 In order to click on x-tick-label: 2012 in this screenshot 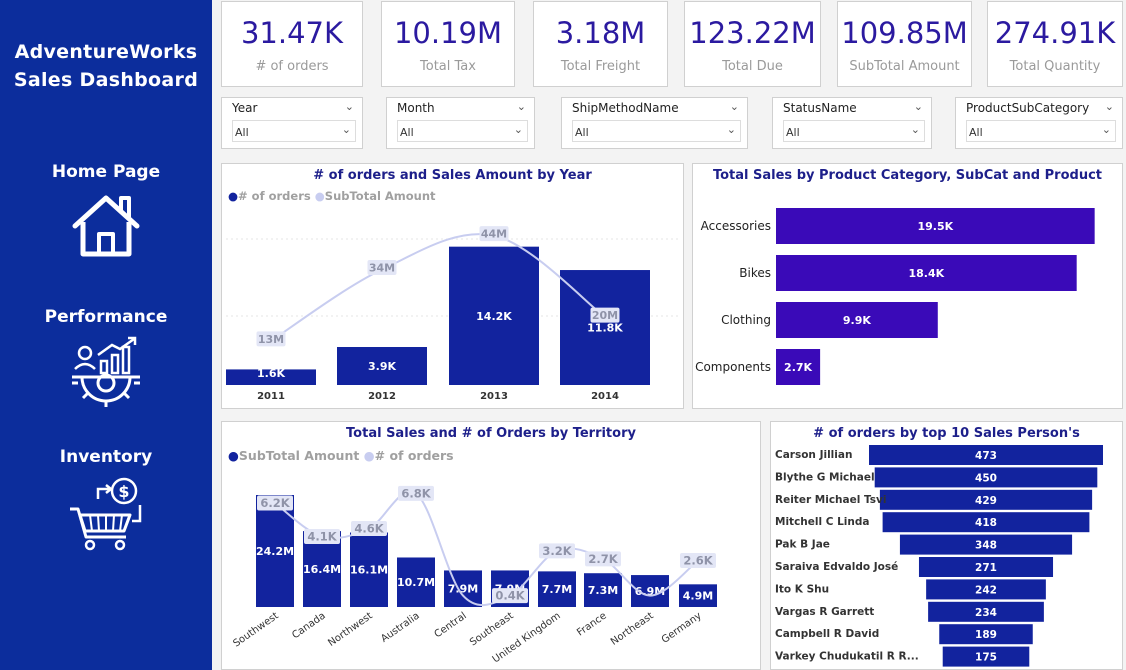, I will do `click(382, 396)`.